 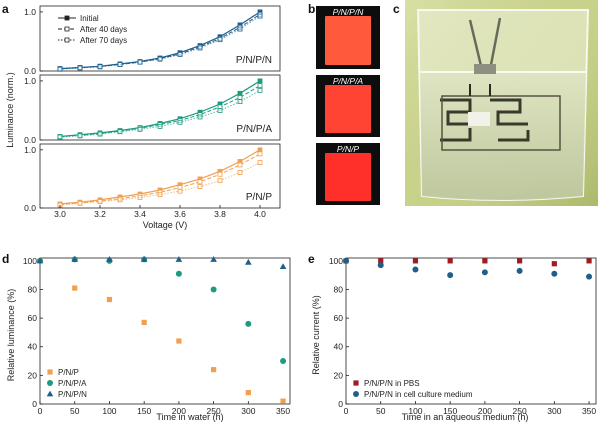 I want to click on y-tick-label: 40, so click(x=33, y=347).